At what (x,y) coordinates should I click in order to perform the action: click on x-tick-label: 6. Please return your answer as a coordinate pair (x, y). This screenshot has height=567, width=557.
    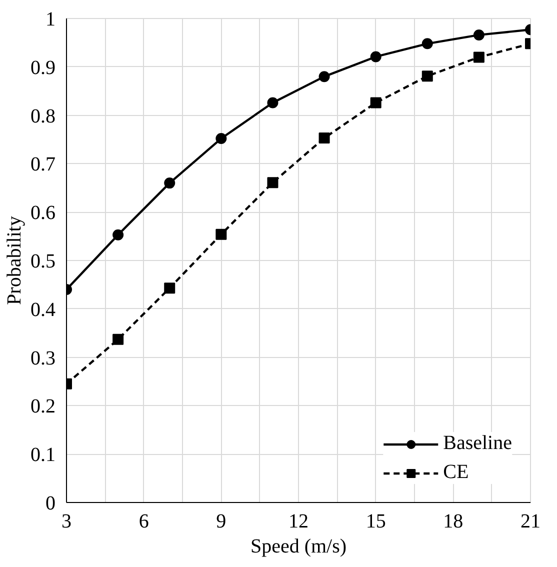
    Looking at the image, I should click on (143, 521).